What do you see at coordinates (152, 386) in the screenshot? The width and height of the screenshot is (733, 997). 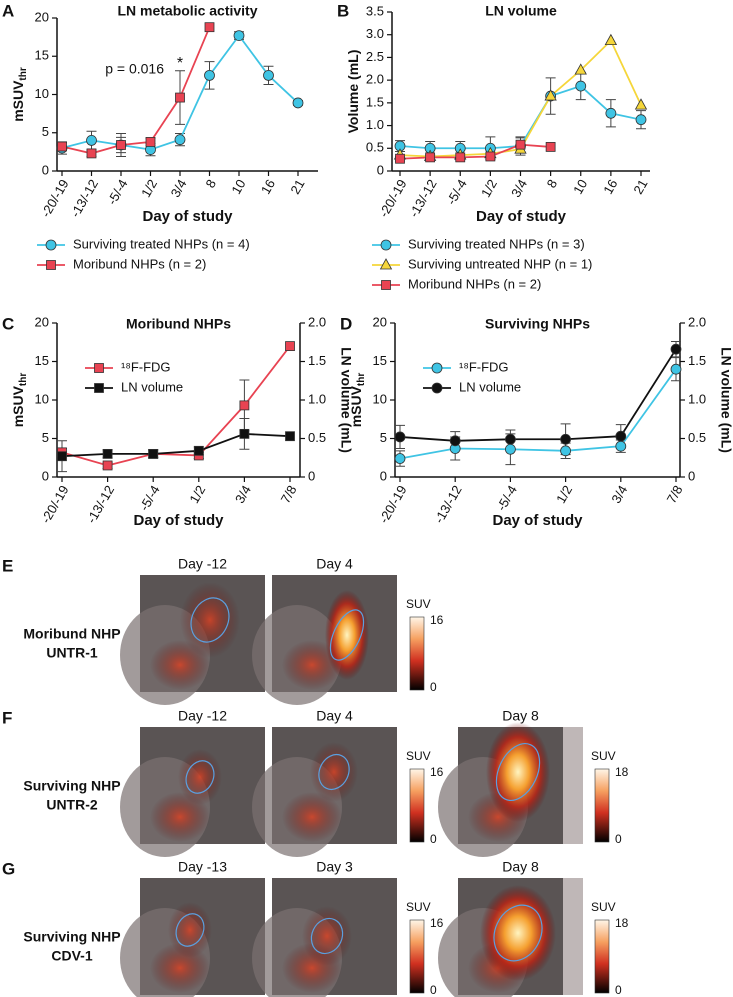 I see `legend-label: LN volume` at bounding box center [152, 386].